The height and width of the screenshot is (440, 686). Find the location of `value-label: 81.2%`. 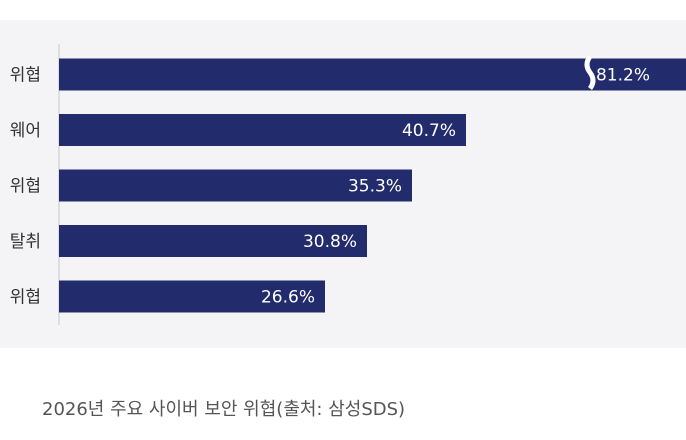

value-label: 81.2% is located at coordinates (623, 76).